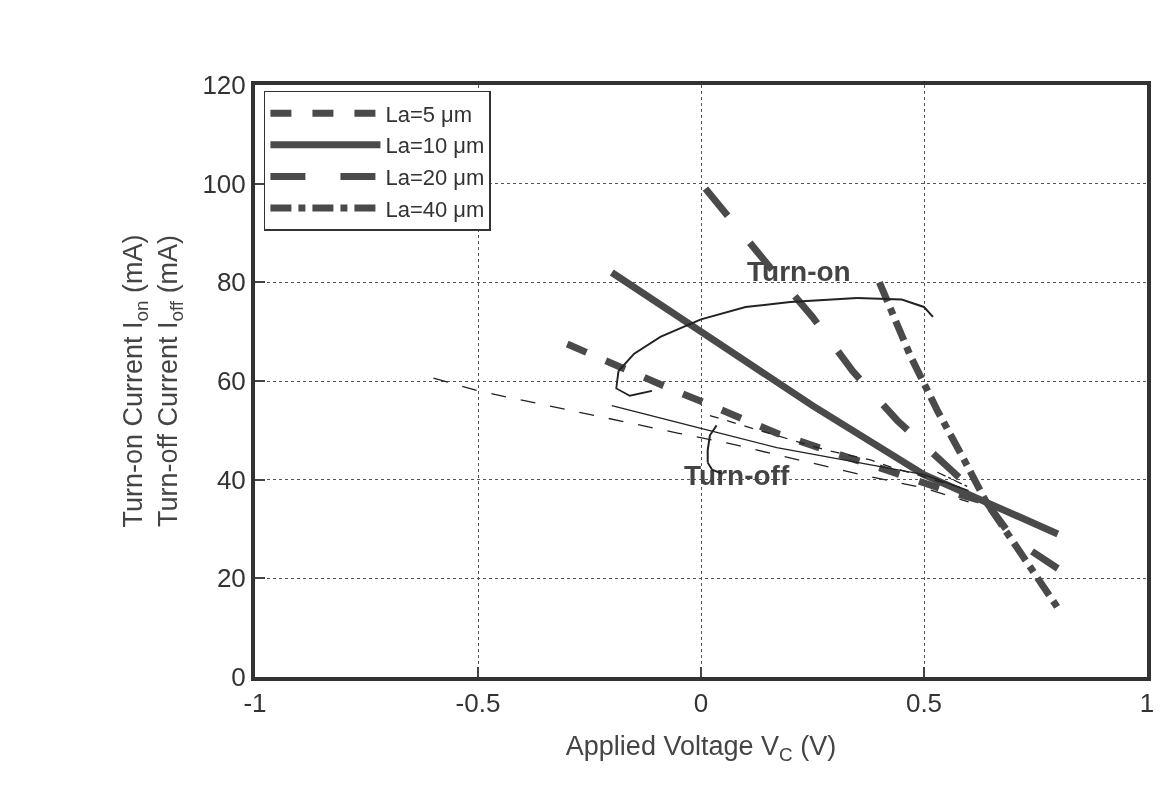 The width and height of the screenshot is (1164, 797). Describe the element at coordinates (737, 475) in the screenshot. I see `annotation: Turn-off` at that location.